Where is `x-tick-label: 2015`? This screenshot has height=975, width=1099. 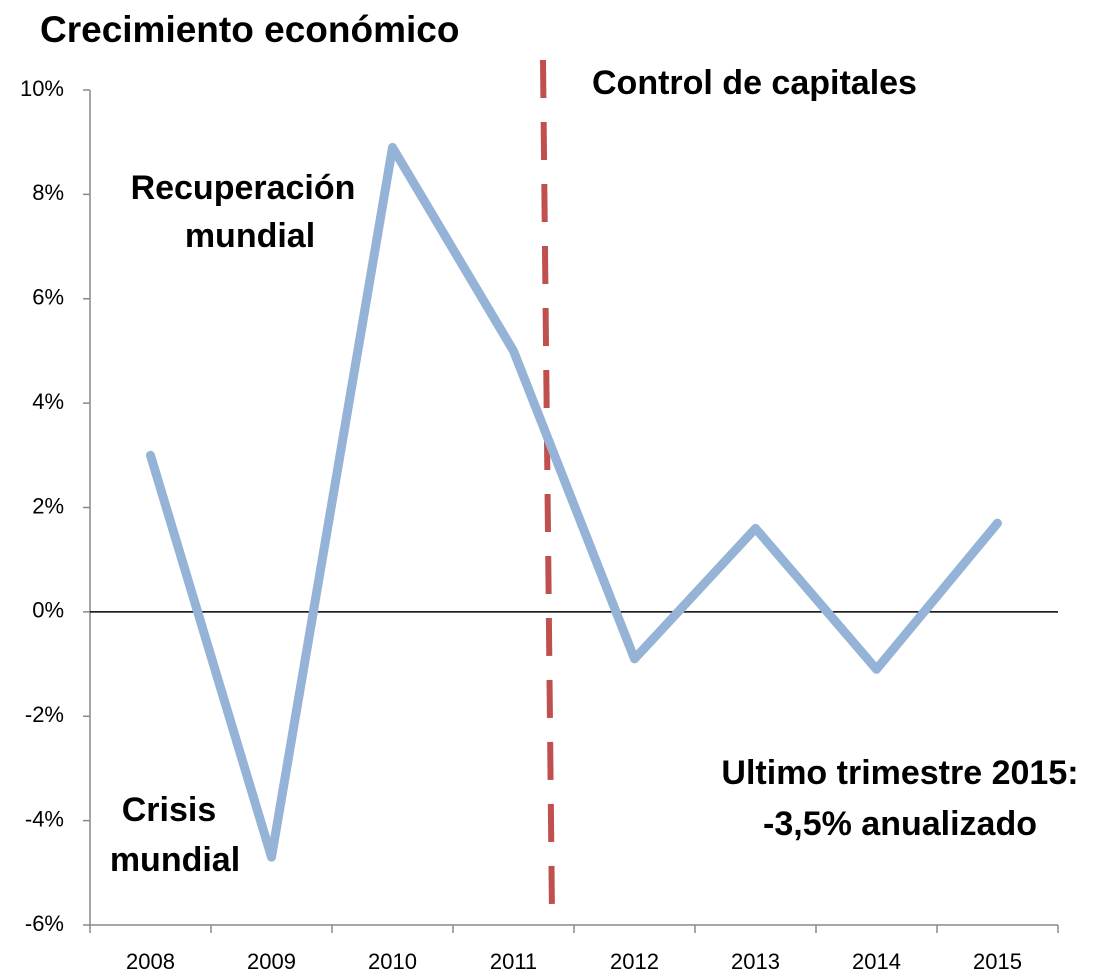 x-tick-label: 2015 is located at coordinates (997, 961).